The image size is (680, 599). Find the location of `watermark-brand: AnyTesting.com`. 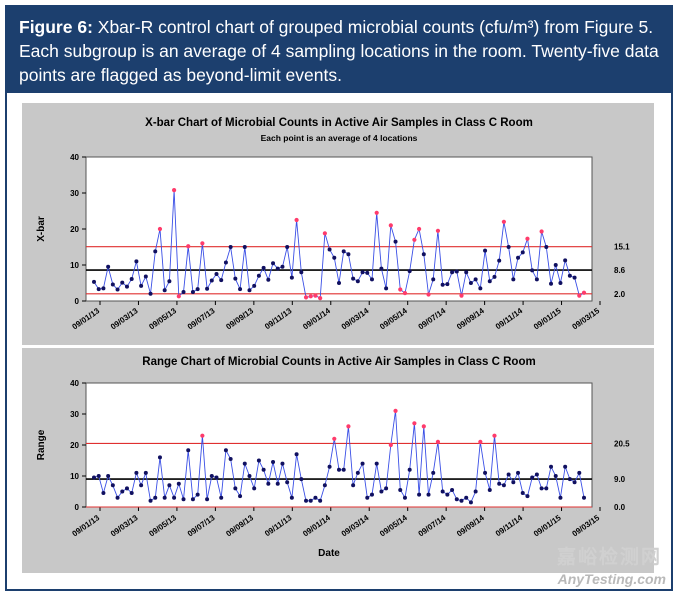

watermark-brand: AnyTesting.com is located at coordinates (611, 579).